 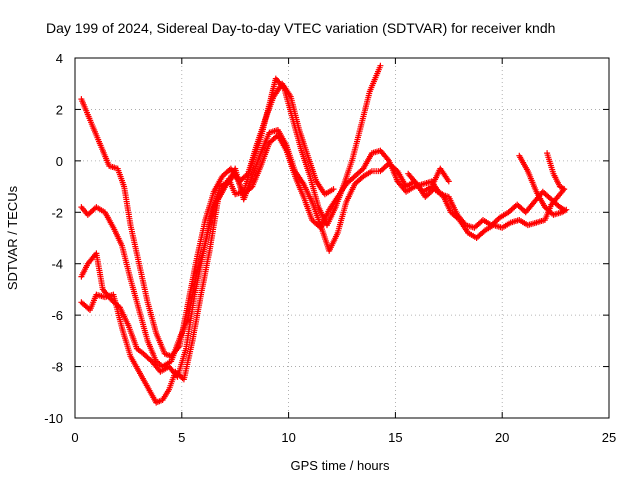 What do you see at coordinates (57, 264) in the screenshot?
I see `y-tick-label: -4` at bounding box center [57, 264].